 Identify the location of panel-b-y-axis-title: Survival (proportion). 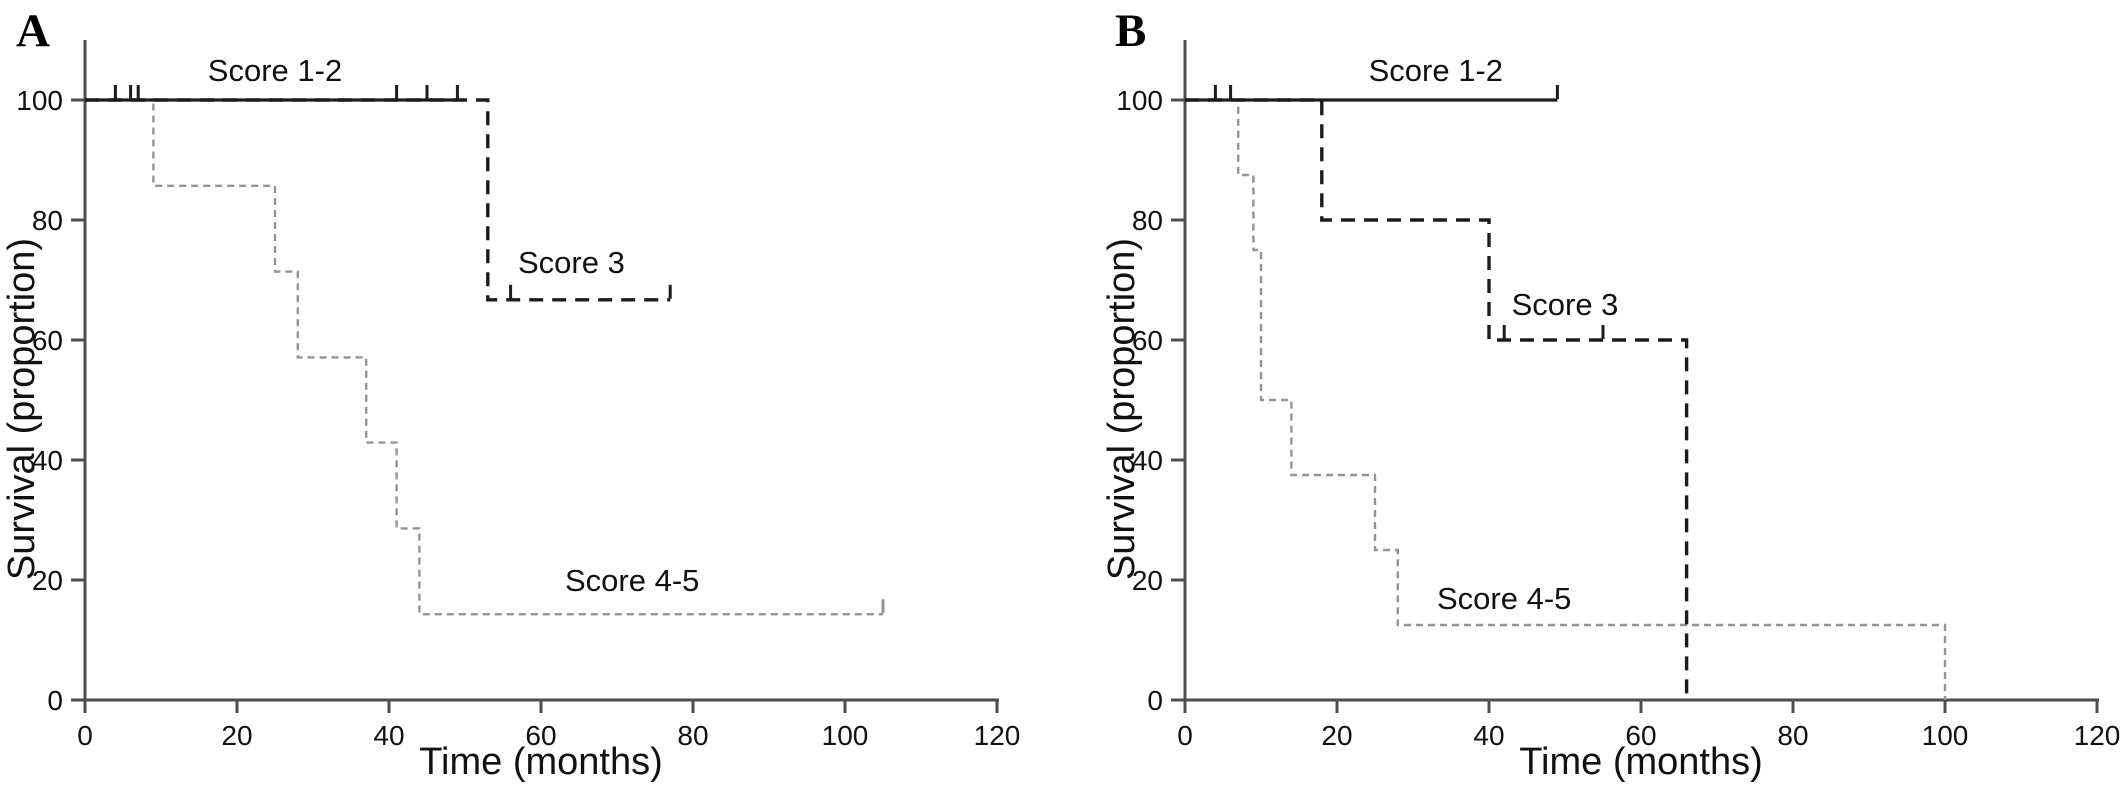
(1122, 409).